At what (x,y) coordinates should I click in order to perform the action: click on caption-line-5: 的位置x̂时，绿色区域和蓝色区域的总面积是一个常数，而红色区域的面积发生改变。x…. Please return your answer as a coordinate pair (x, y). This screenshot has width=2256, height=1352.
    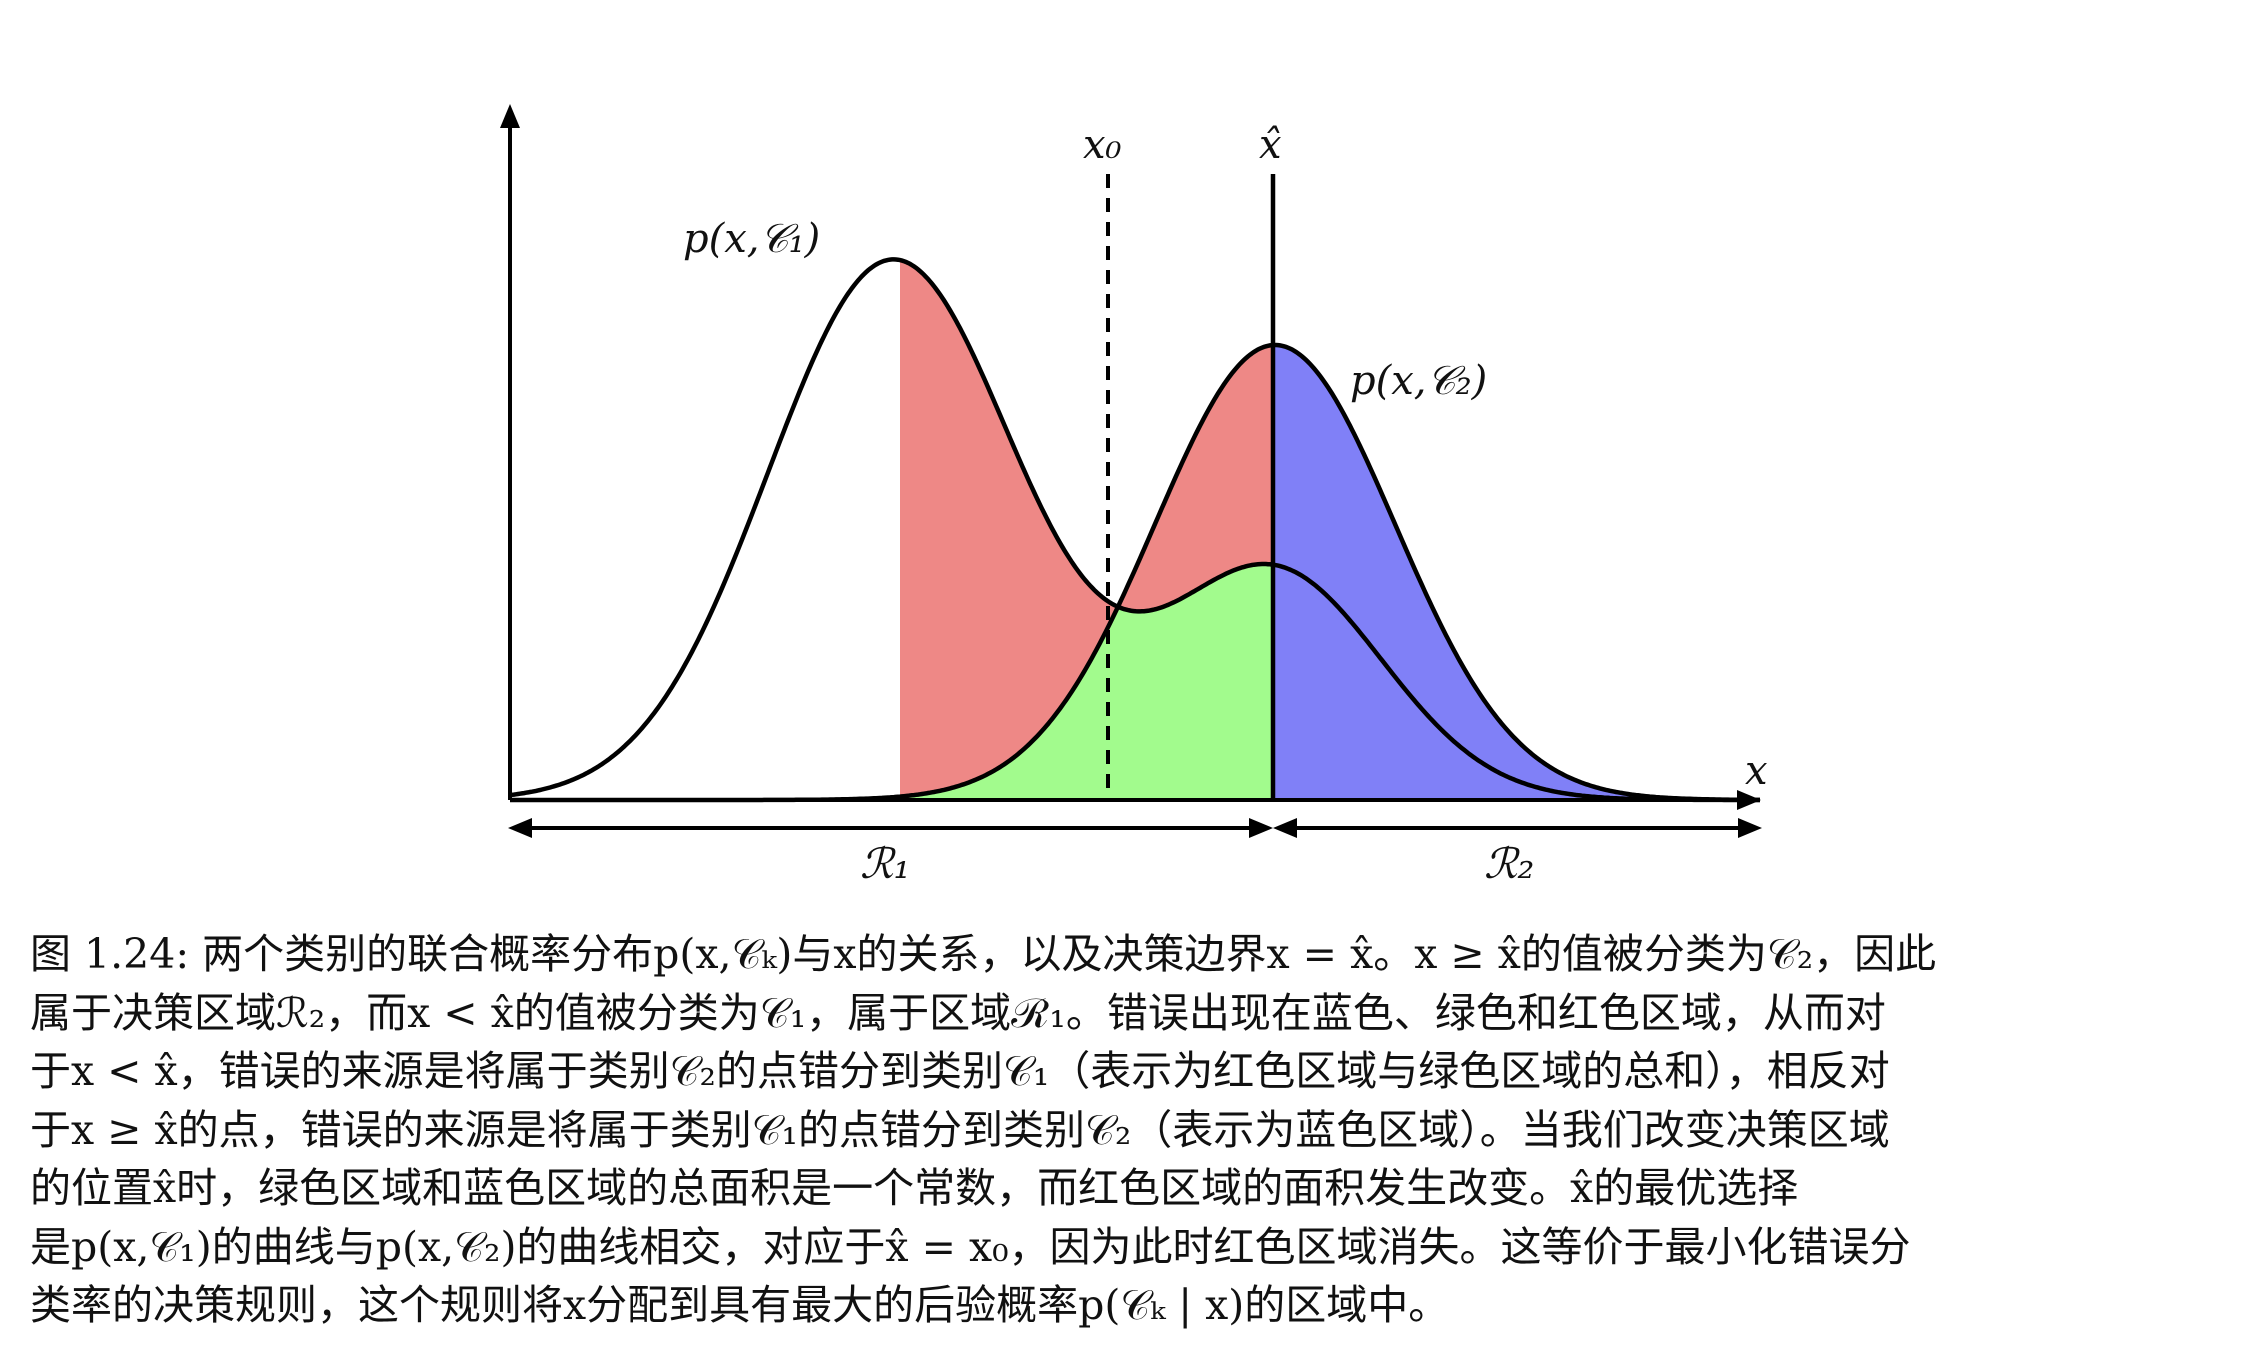
    Looking at the image, I should click on (914, 1188).